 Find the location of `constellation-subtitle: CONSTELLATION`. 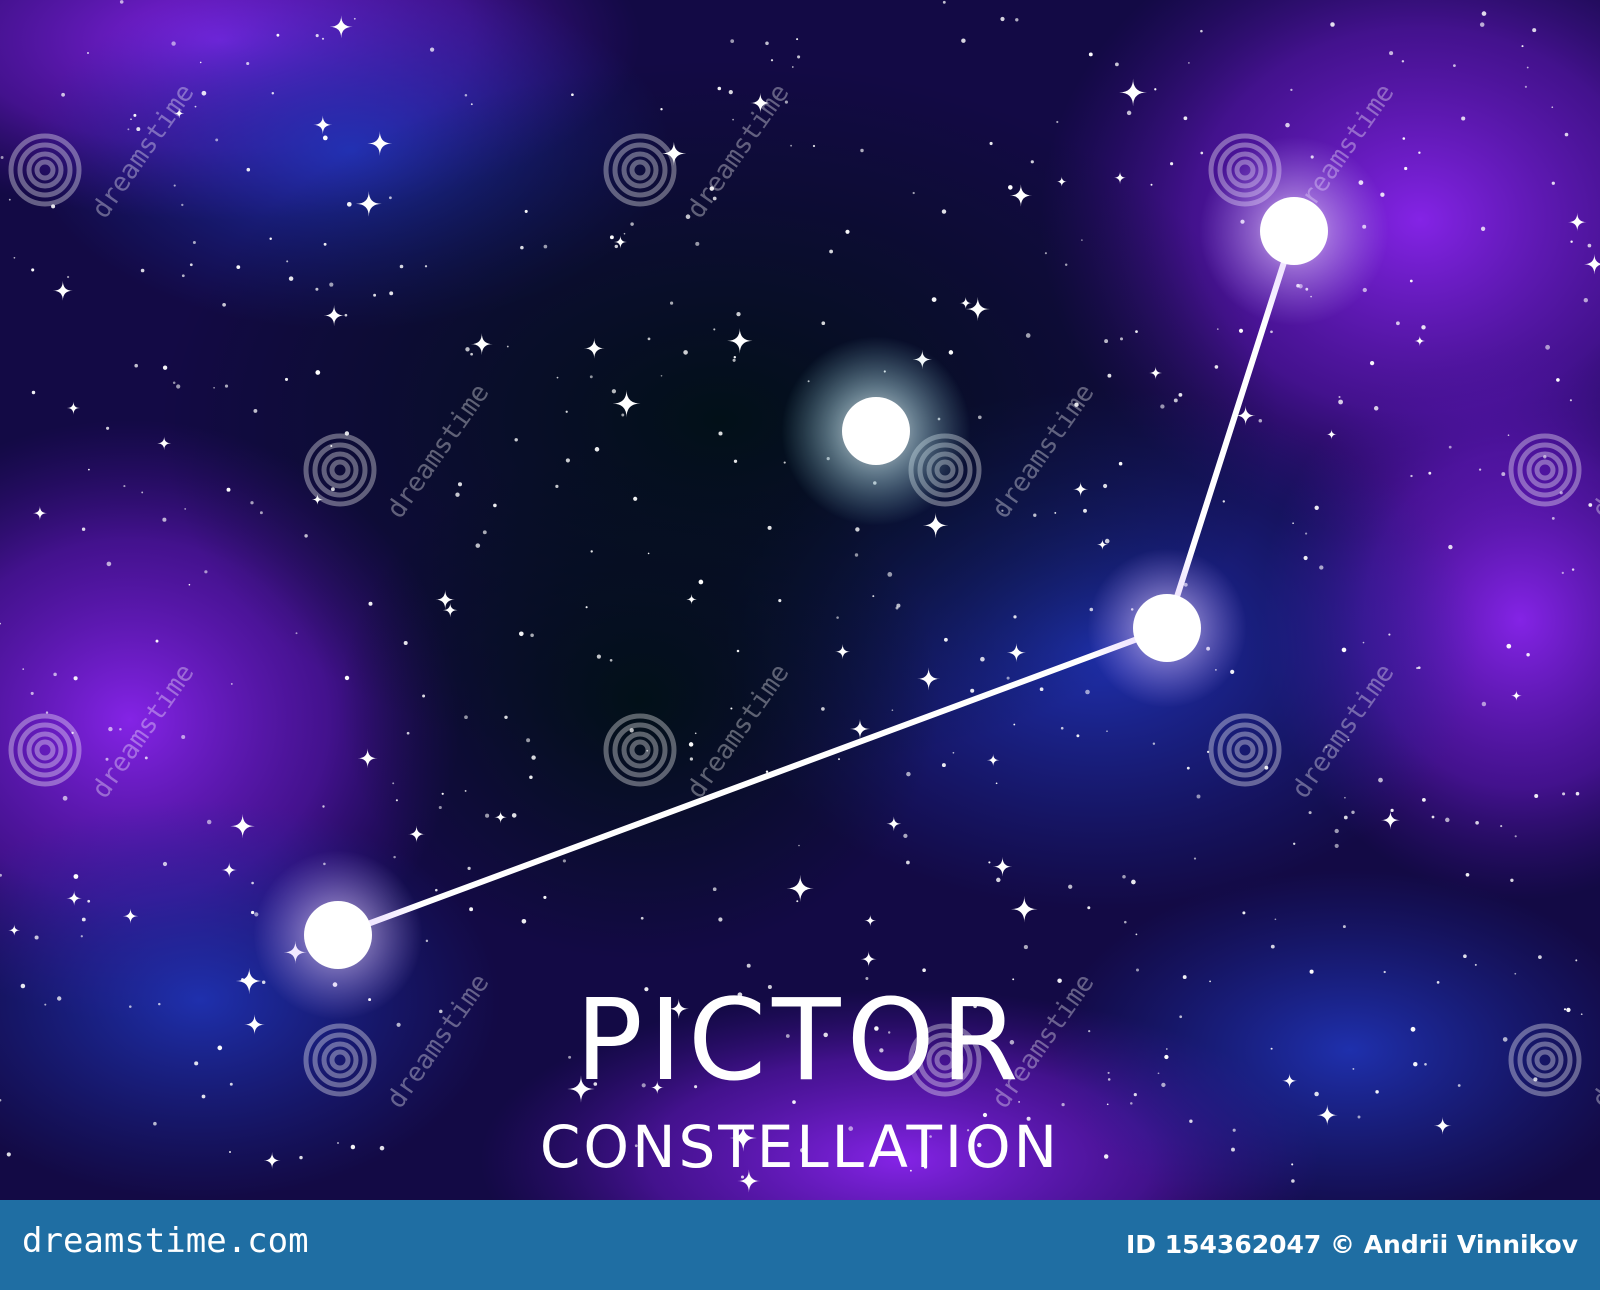

constellation-subtitle: CONSTELLATION is located at coordinates (800, 1147).